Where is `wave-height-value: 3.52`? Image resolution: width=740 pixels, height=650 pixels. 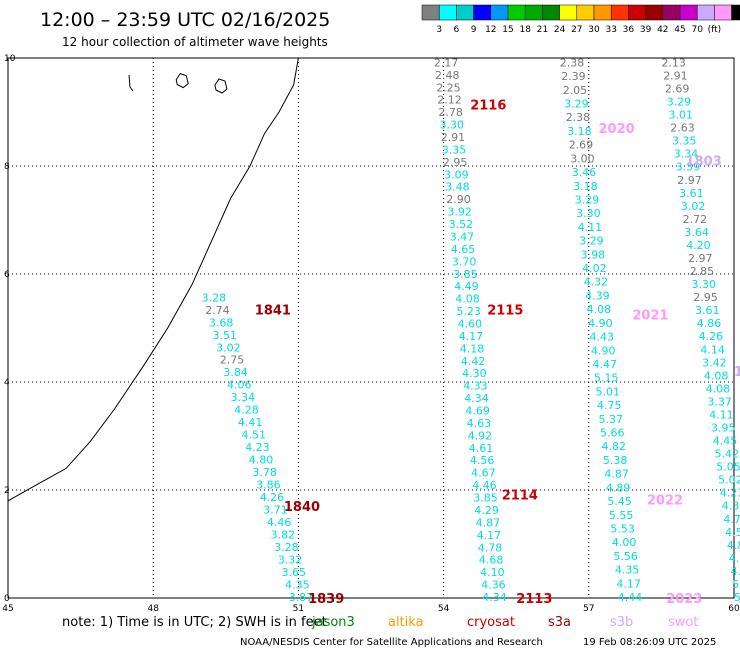 wave-height-value: 3.52 is located at coordinates (461, 224).